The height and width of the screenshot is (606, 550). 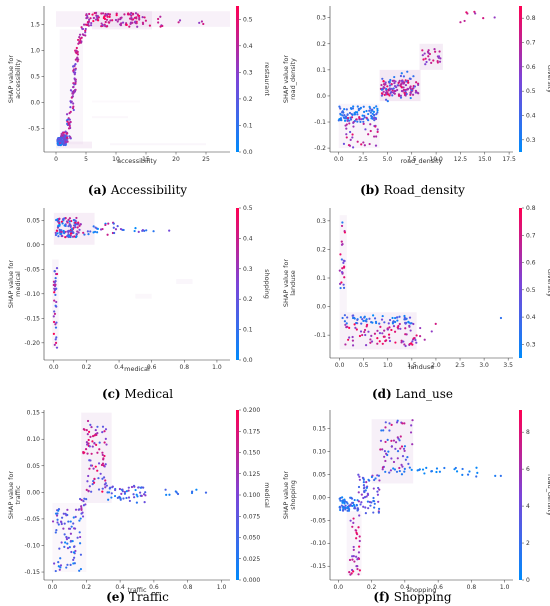 What do you see at coordinates (412, 394) in the screenshot?
I see `caption-land-use: (d) Land_use` at bounding box center [412, 394].